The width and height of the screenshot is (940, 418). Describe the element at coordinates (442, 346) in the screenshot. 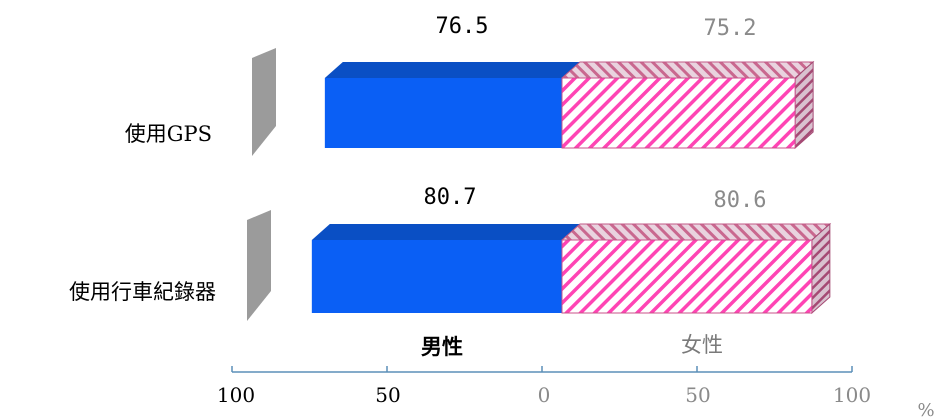

I see `legend-male-label: 男性` at that location.